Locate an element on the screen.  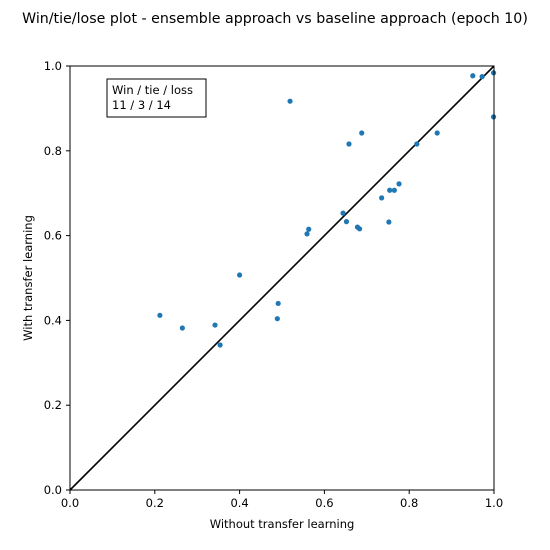
y-tick-label: 0.6 is located at coordinates (53, 236).